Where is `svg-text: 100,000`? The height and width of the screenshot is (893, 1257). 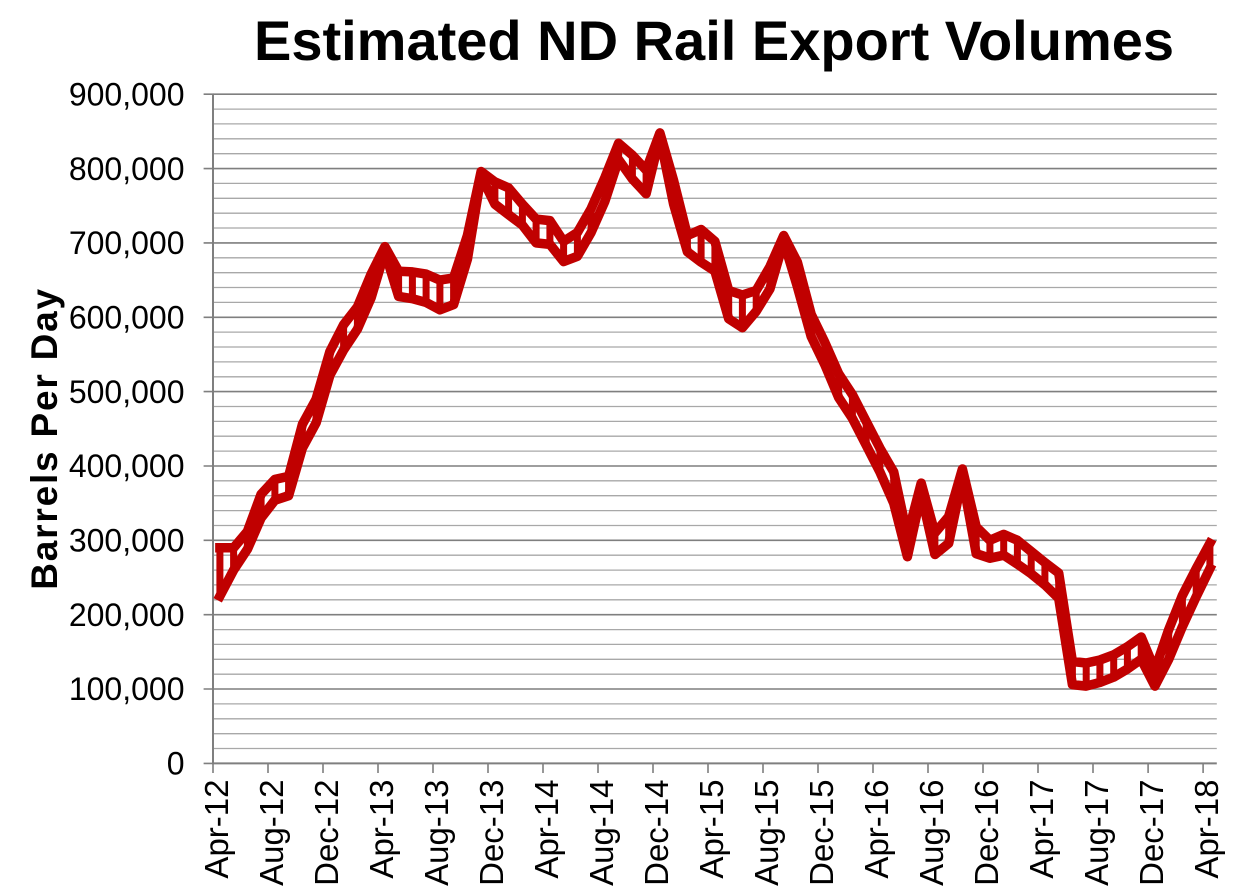
svg-text: 100,000 is located at coordinates (127, 689).